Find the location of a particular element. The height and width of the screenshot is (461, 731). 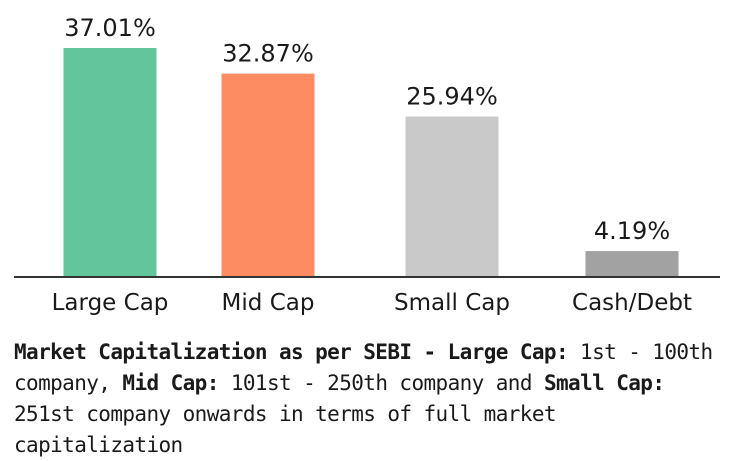

footnote-small-cap-label: Small Cap: is located at coordinates (604, 383).